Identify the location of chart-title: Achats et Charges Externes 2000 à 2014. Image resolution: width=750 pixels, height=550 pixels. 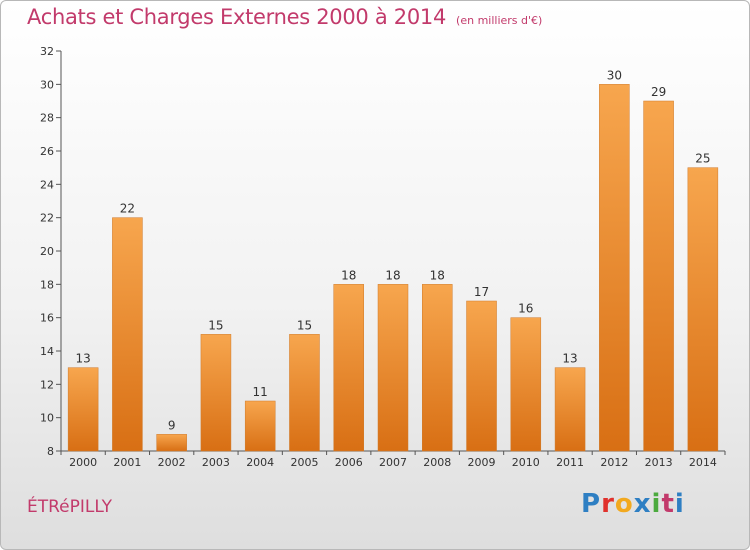
(237, 17).